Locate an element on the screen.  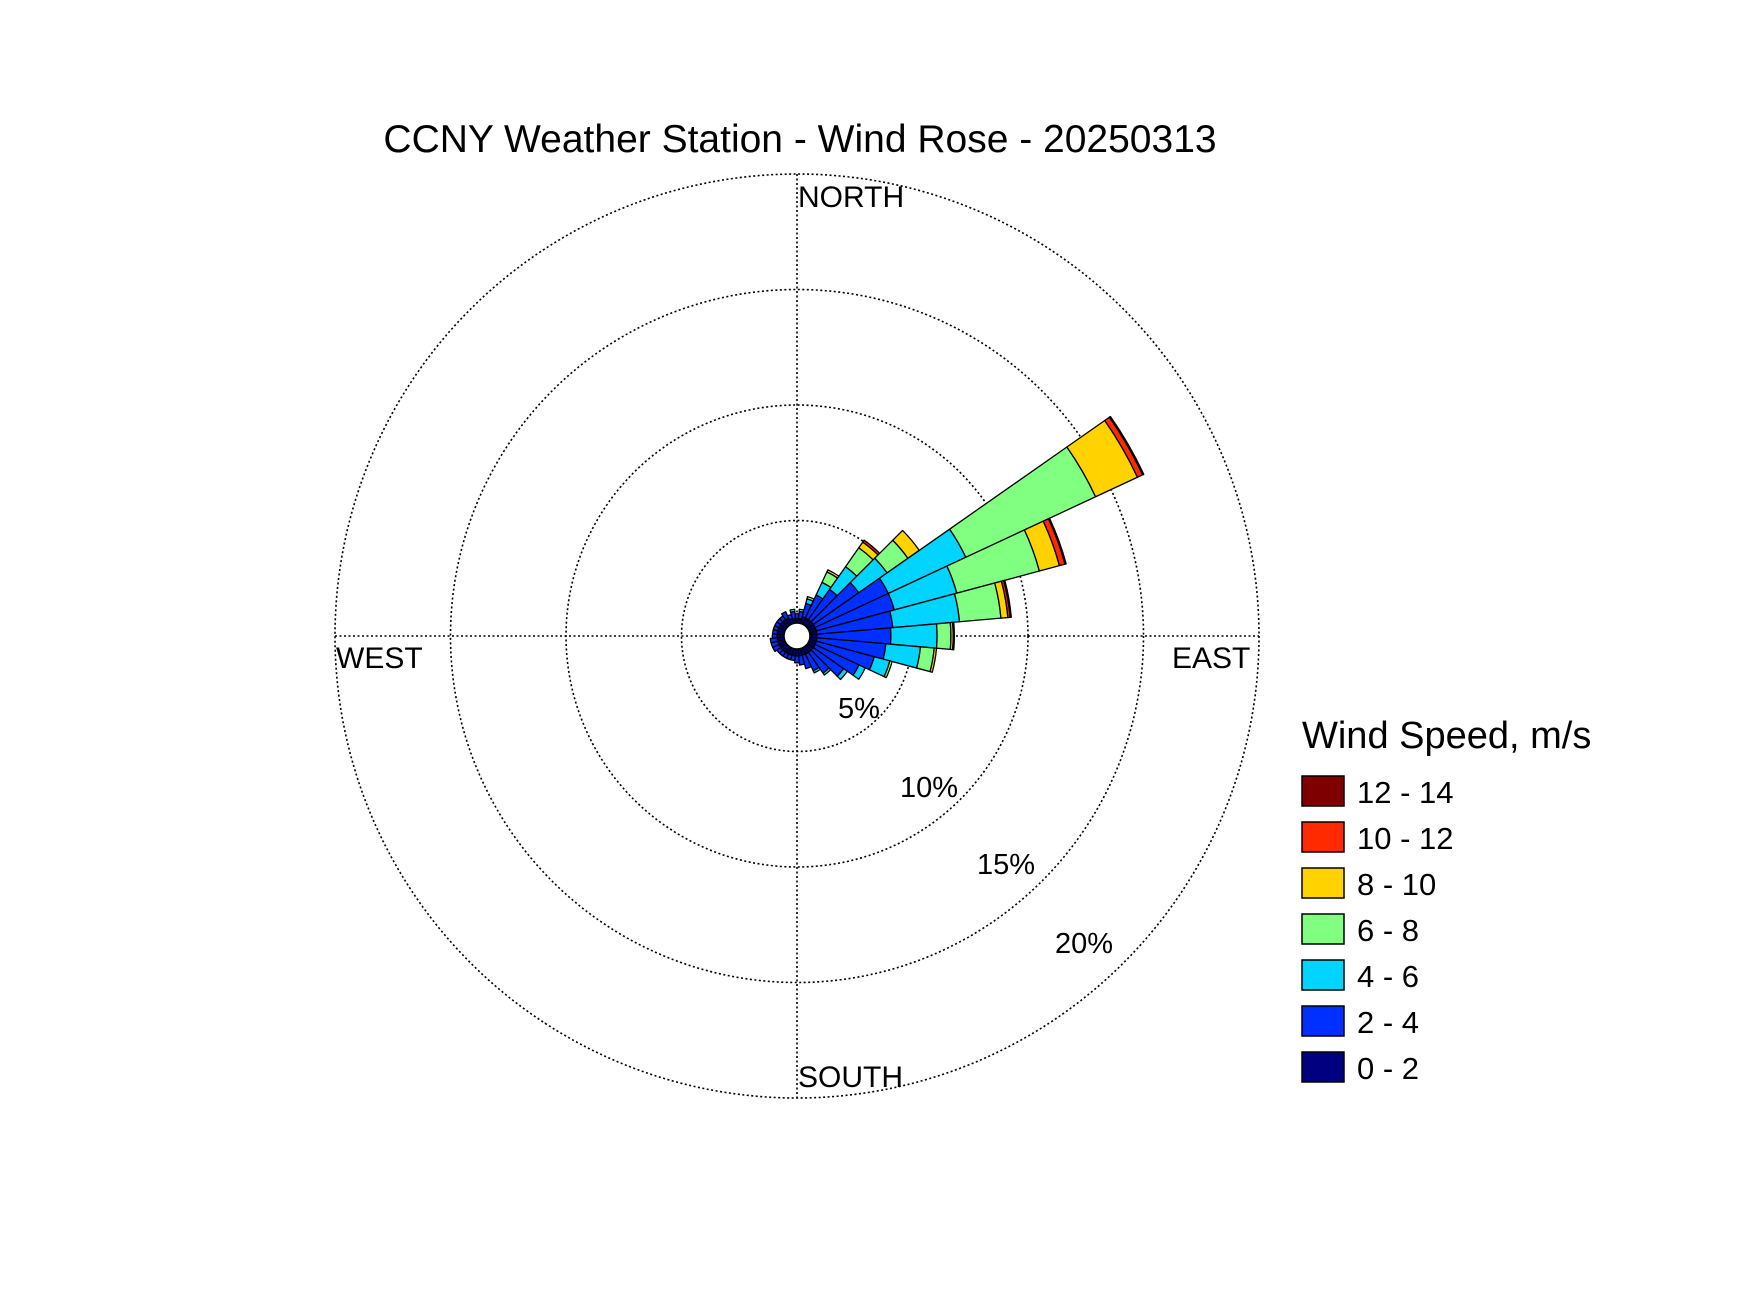
legend-label-6: 0 - 2 is located at coordinates (1388, 1068).